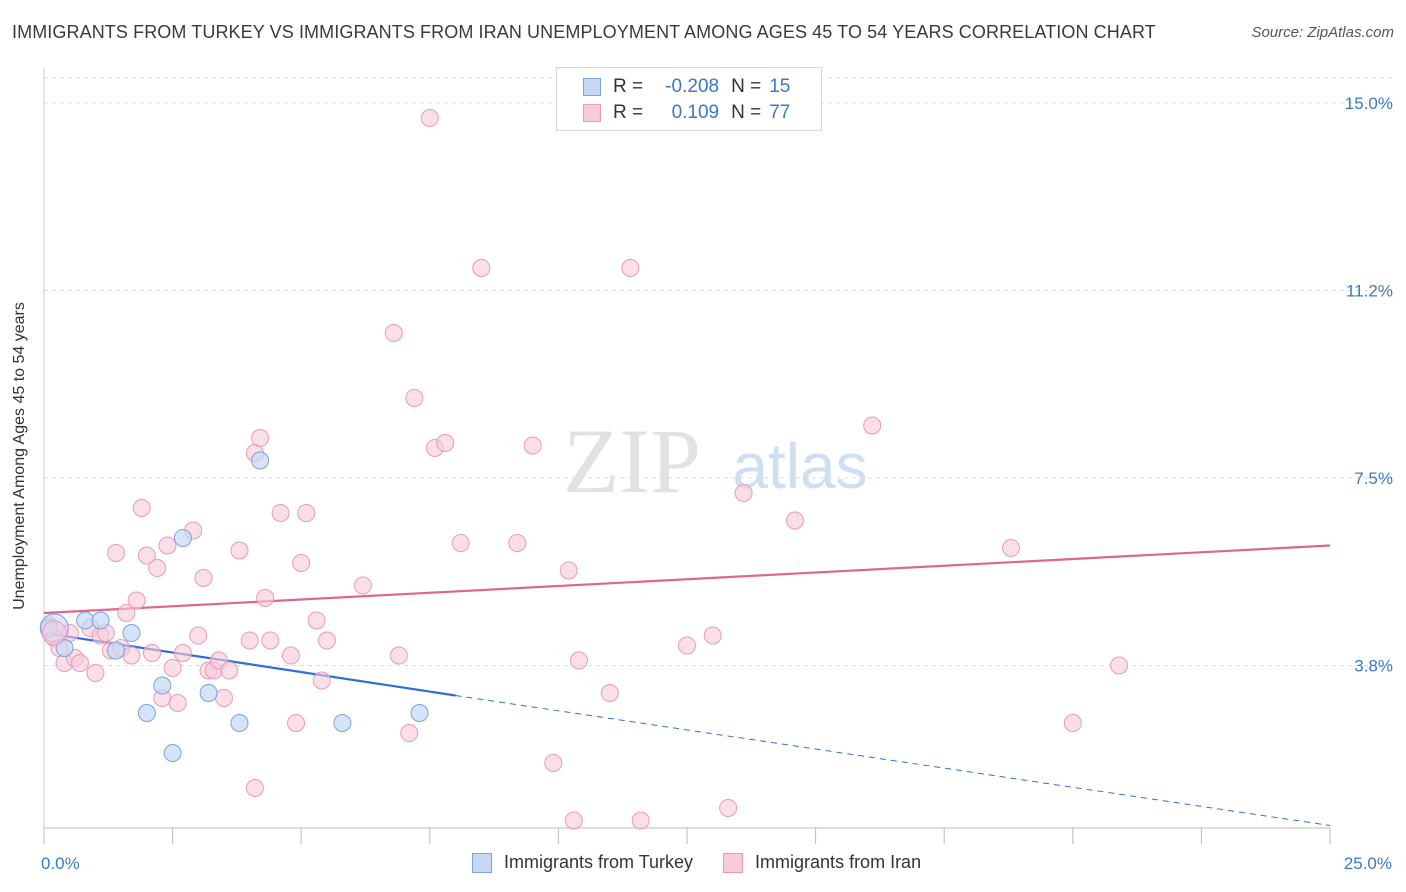 Image resolution: width=1406 pixels, height=892 pixels. I want to click on turkey-trend-extension, so click(893, 760).